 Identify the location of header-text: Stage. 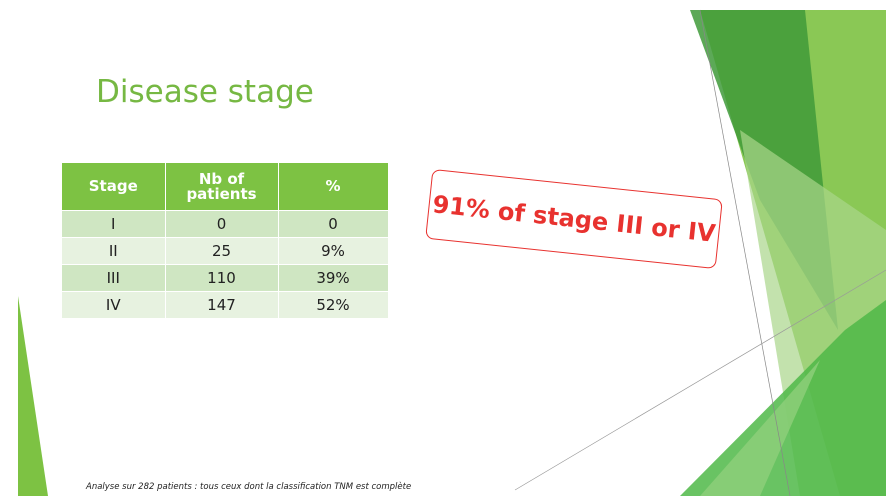
(113, 186).